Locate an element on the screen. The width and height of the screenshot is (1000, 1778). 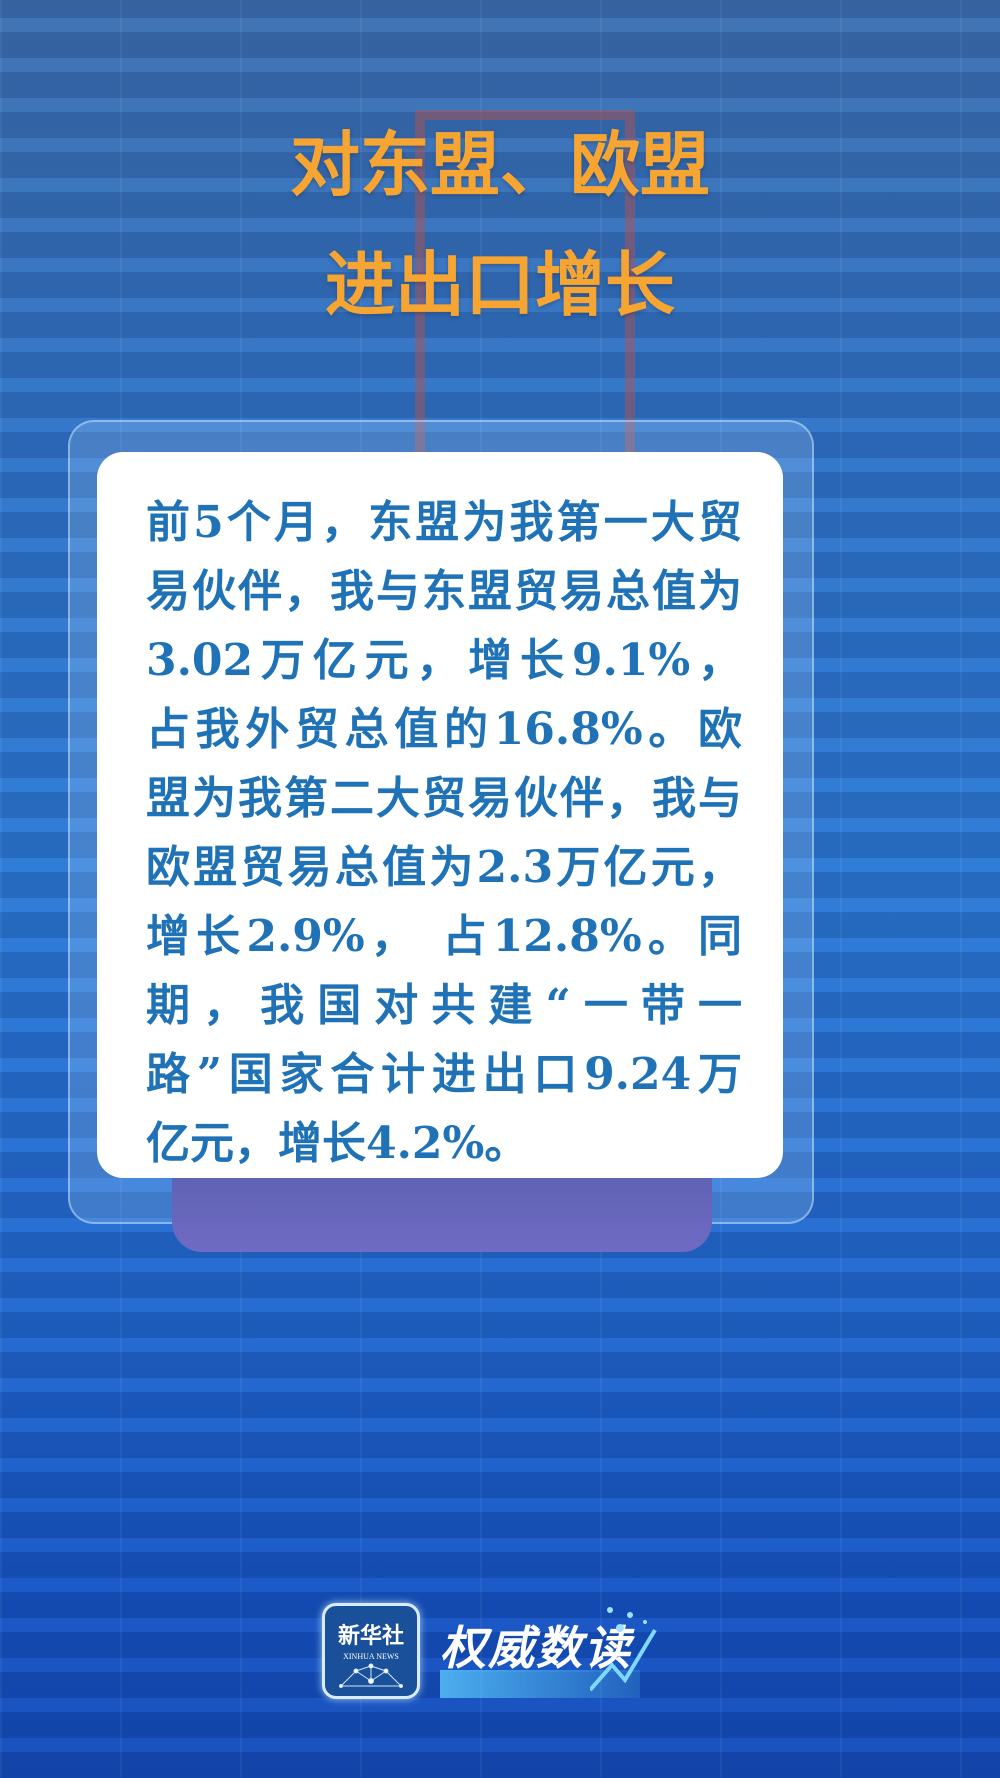
brand-underline is located at coordinates (540, 1684).